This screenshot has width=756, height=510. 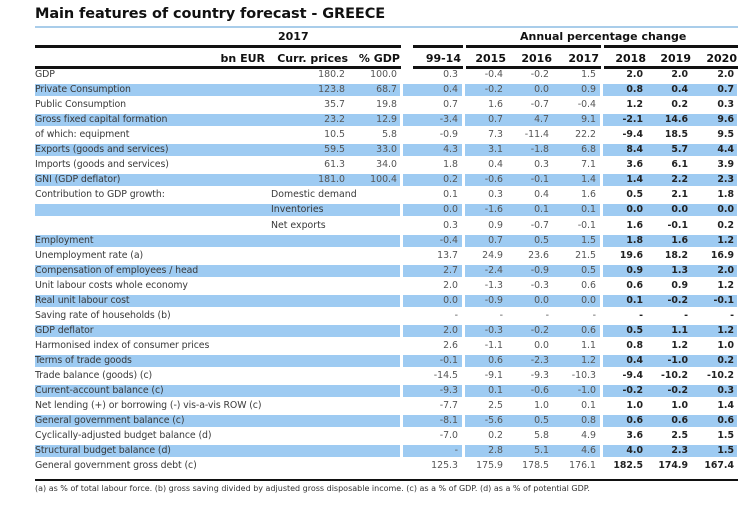 What do you see at coordinates (725, 225) in the screenshot?
I see `cell-2020: 0.2` at bounding box center [725, 225].